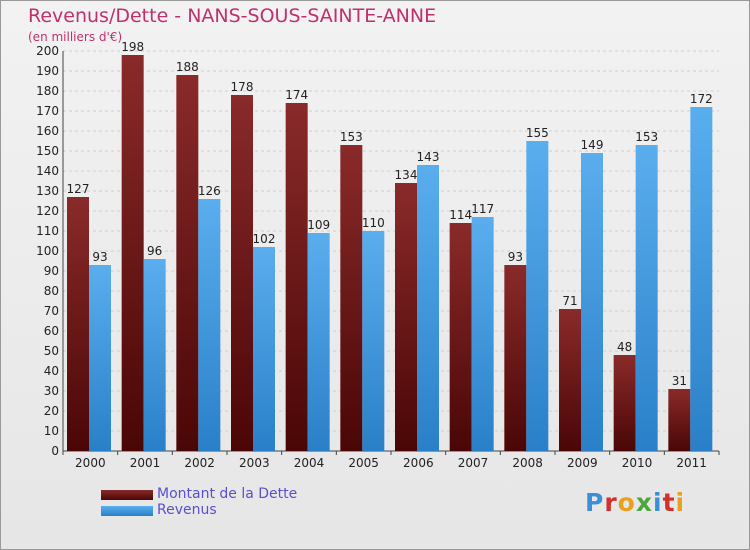  What do you see at coordinates (537, 133) in the screenshot?
I see `data-label: 155` at bounding box center [537, 133].